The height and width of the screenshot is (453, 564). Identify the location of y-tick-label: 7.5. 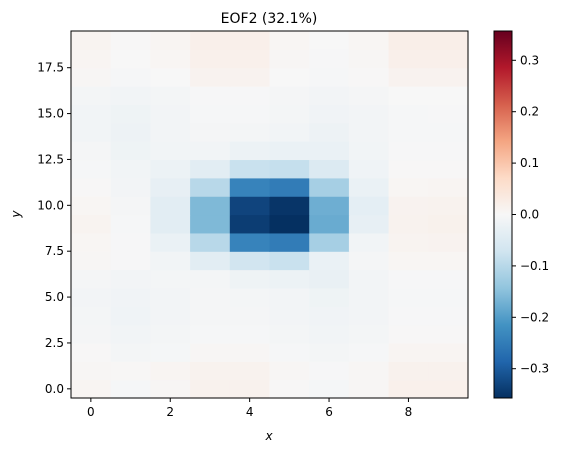
(54, 251).